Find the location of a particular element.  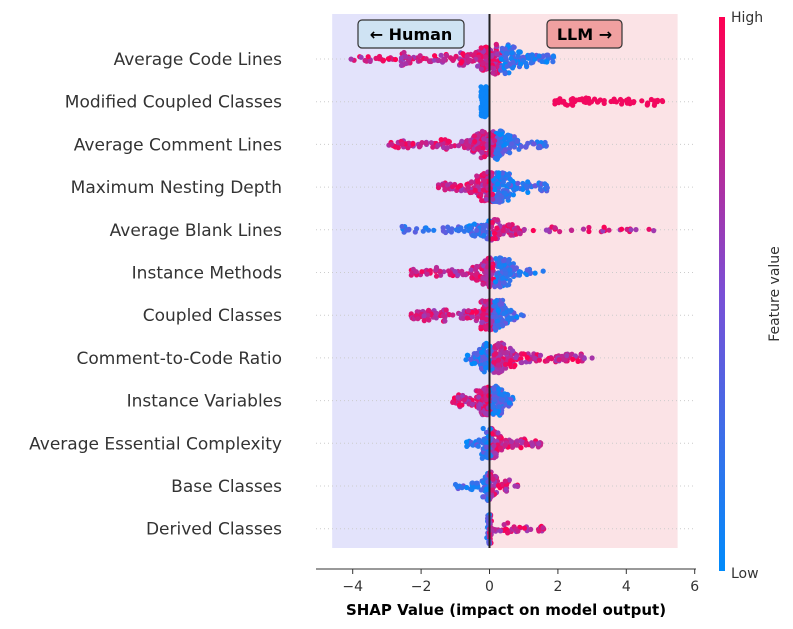

x-tick-label: −2 is located at coordinates (421, 587).